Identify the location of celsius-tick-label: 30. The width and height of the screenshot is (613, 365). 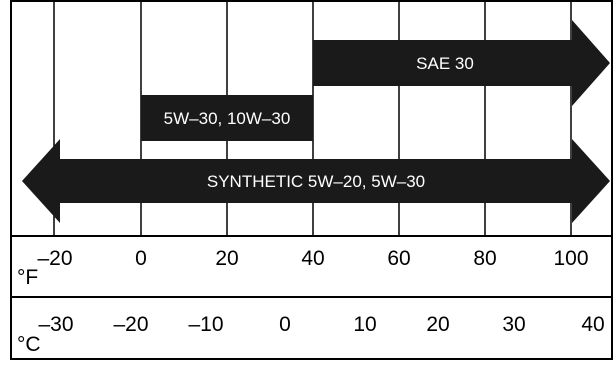
(513, 324).